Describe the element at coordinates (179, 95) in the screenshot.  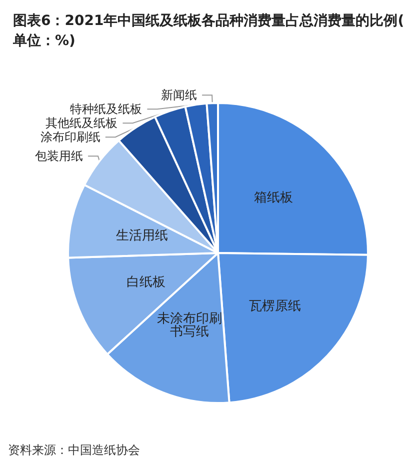
I see `slice-label: 新闻纸` at that location.